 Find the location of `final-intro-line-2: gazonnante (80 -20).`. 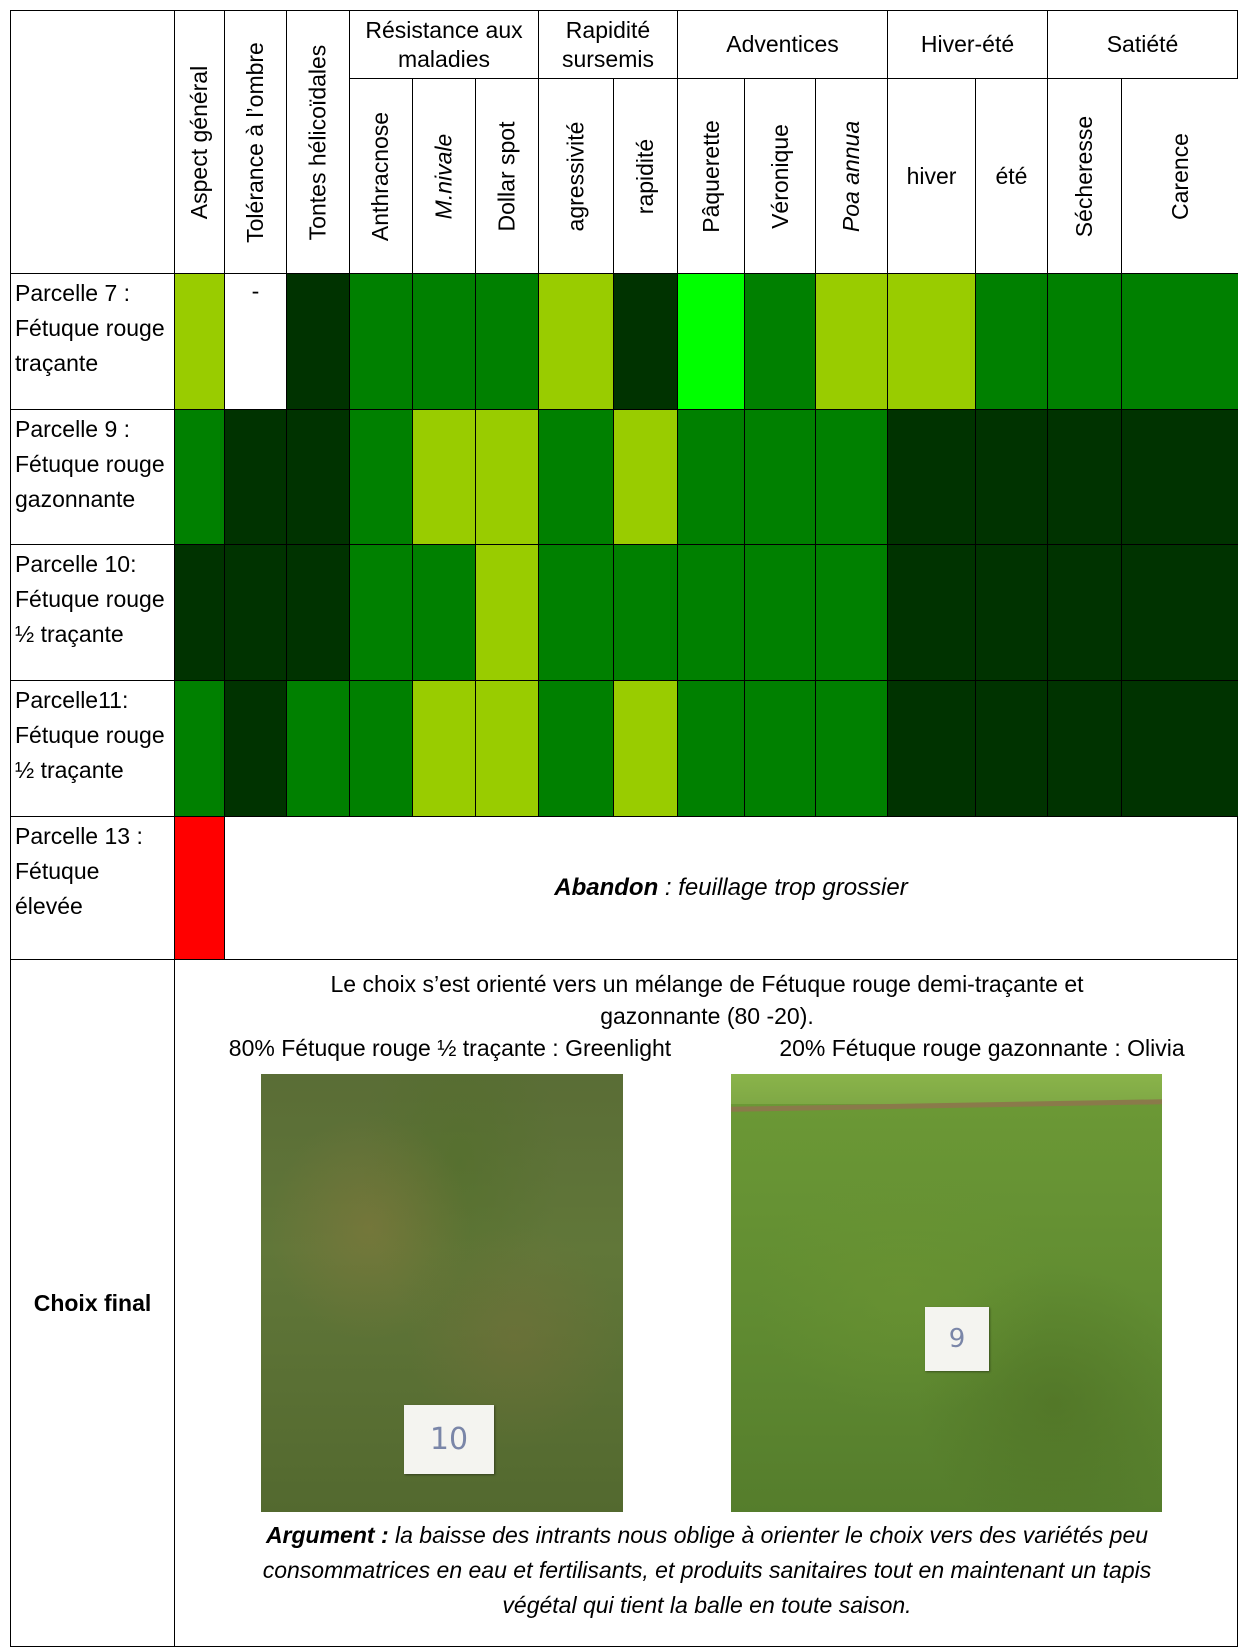

final-intro-line-2: gazonnante (80 -20). is located at coordinates (707, 1016).